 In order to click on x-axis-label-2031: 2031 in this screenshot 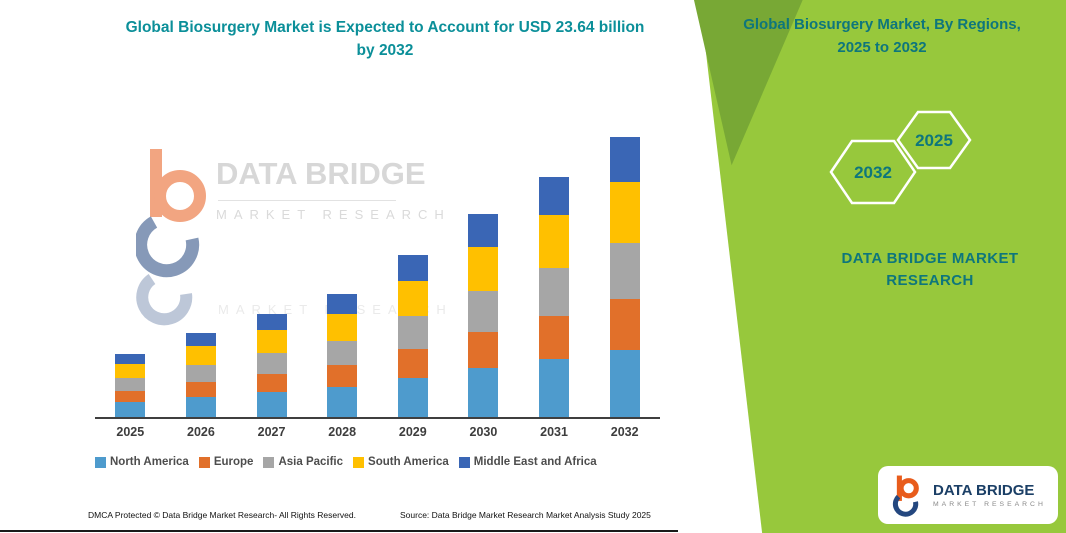, I will do `click(554, 432)`.